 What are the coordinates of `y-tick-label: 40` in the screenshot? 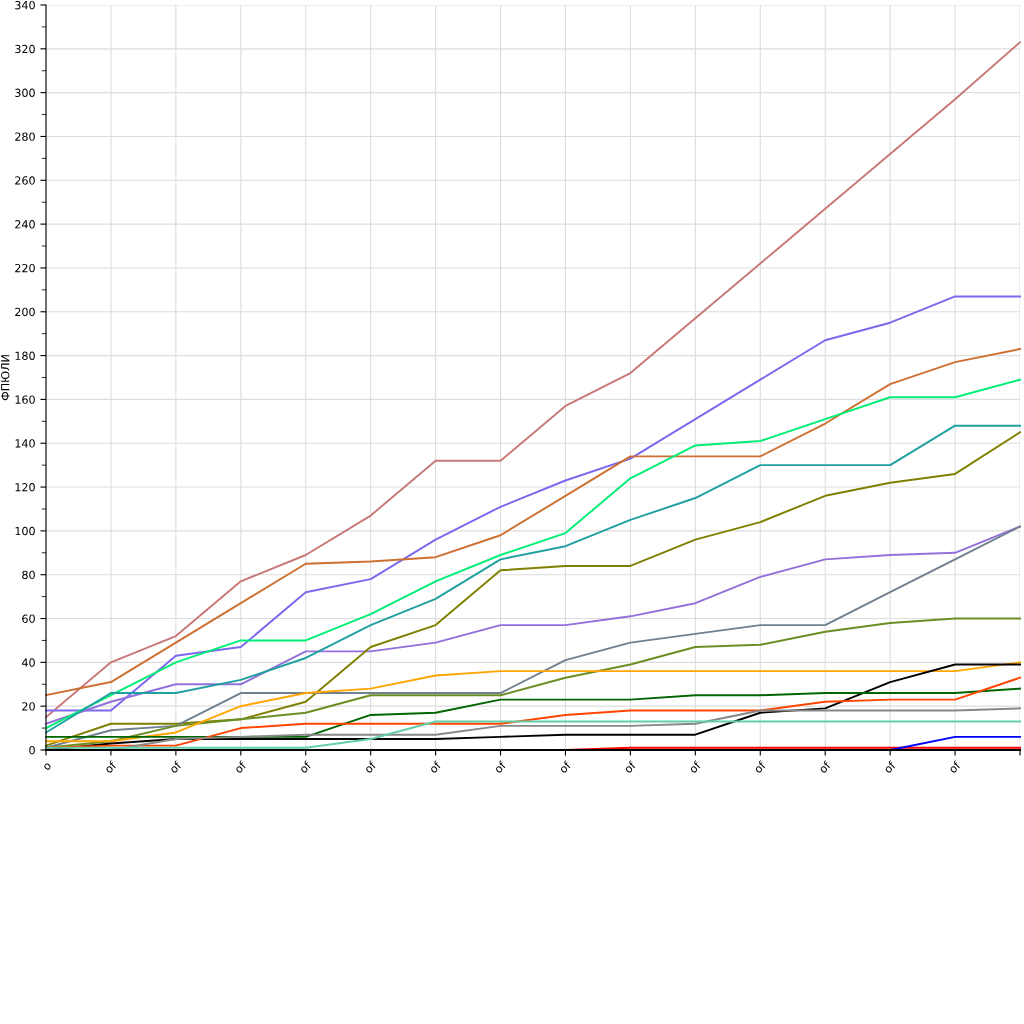 It's located at (28, 662).